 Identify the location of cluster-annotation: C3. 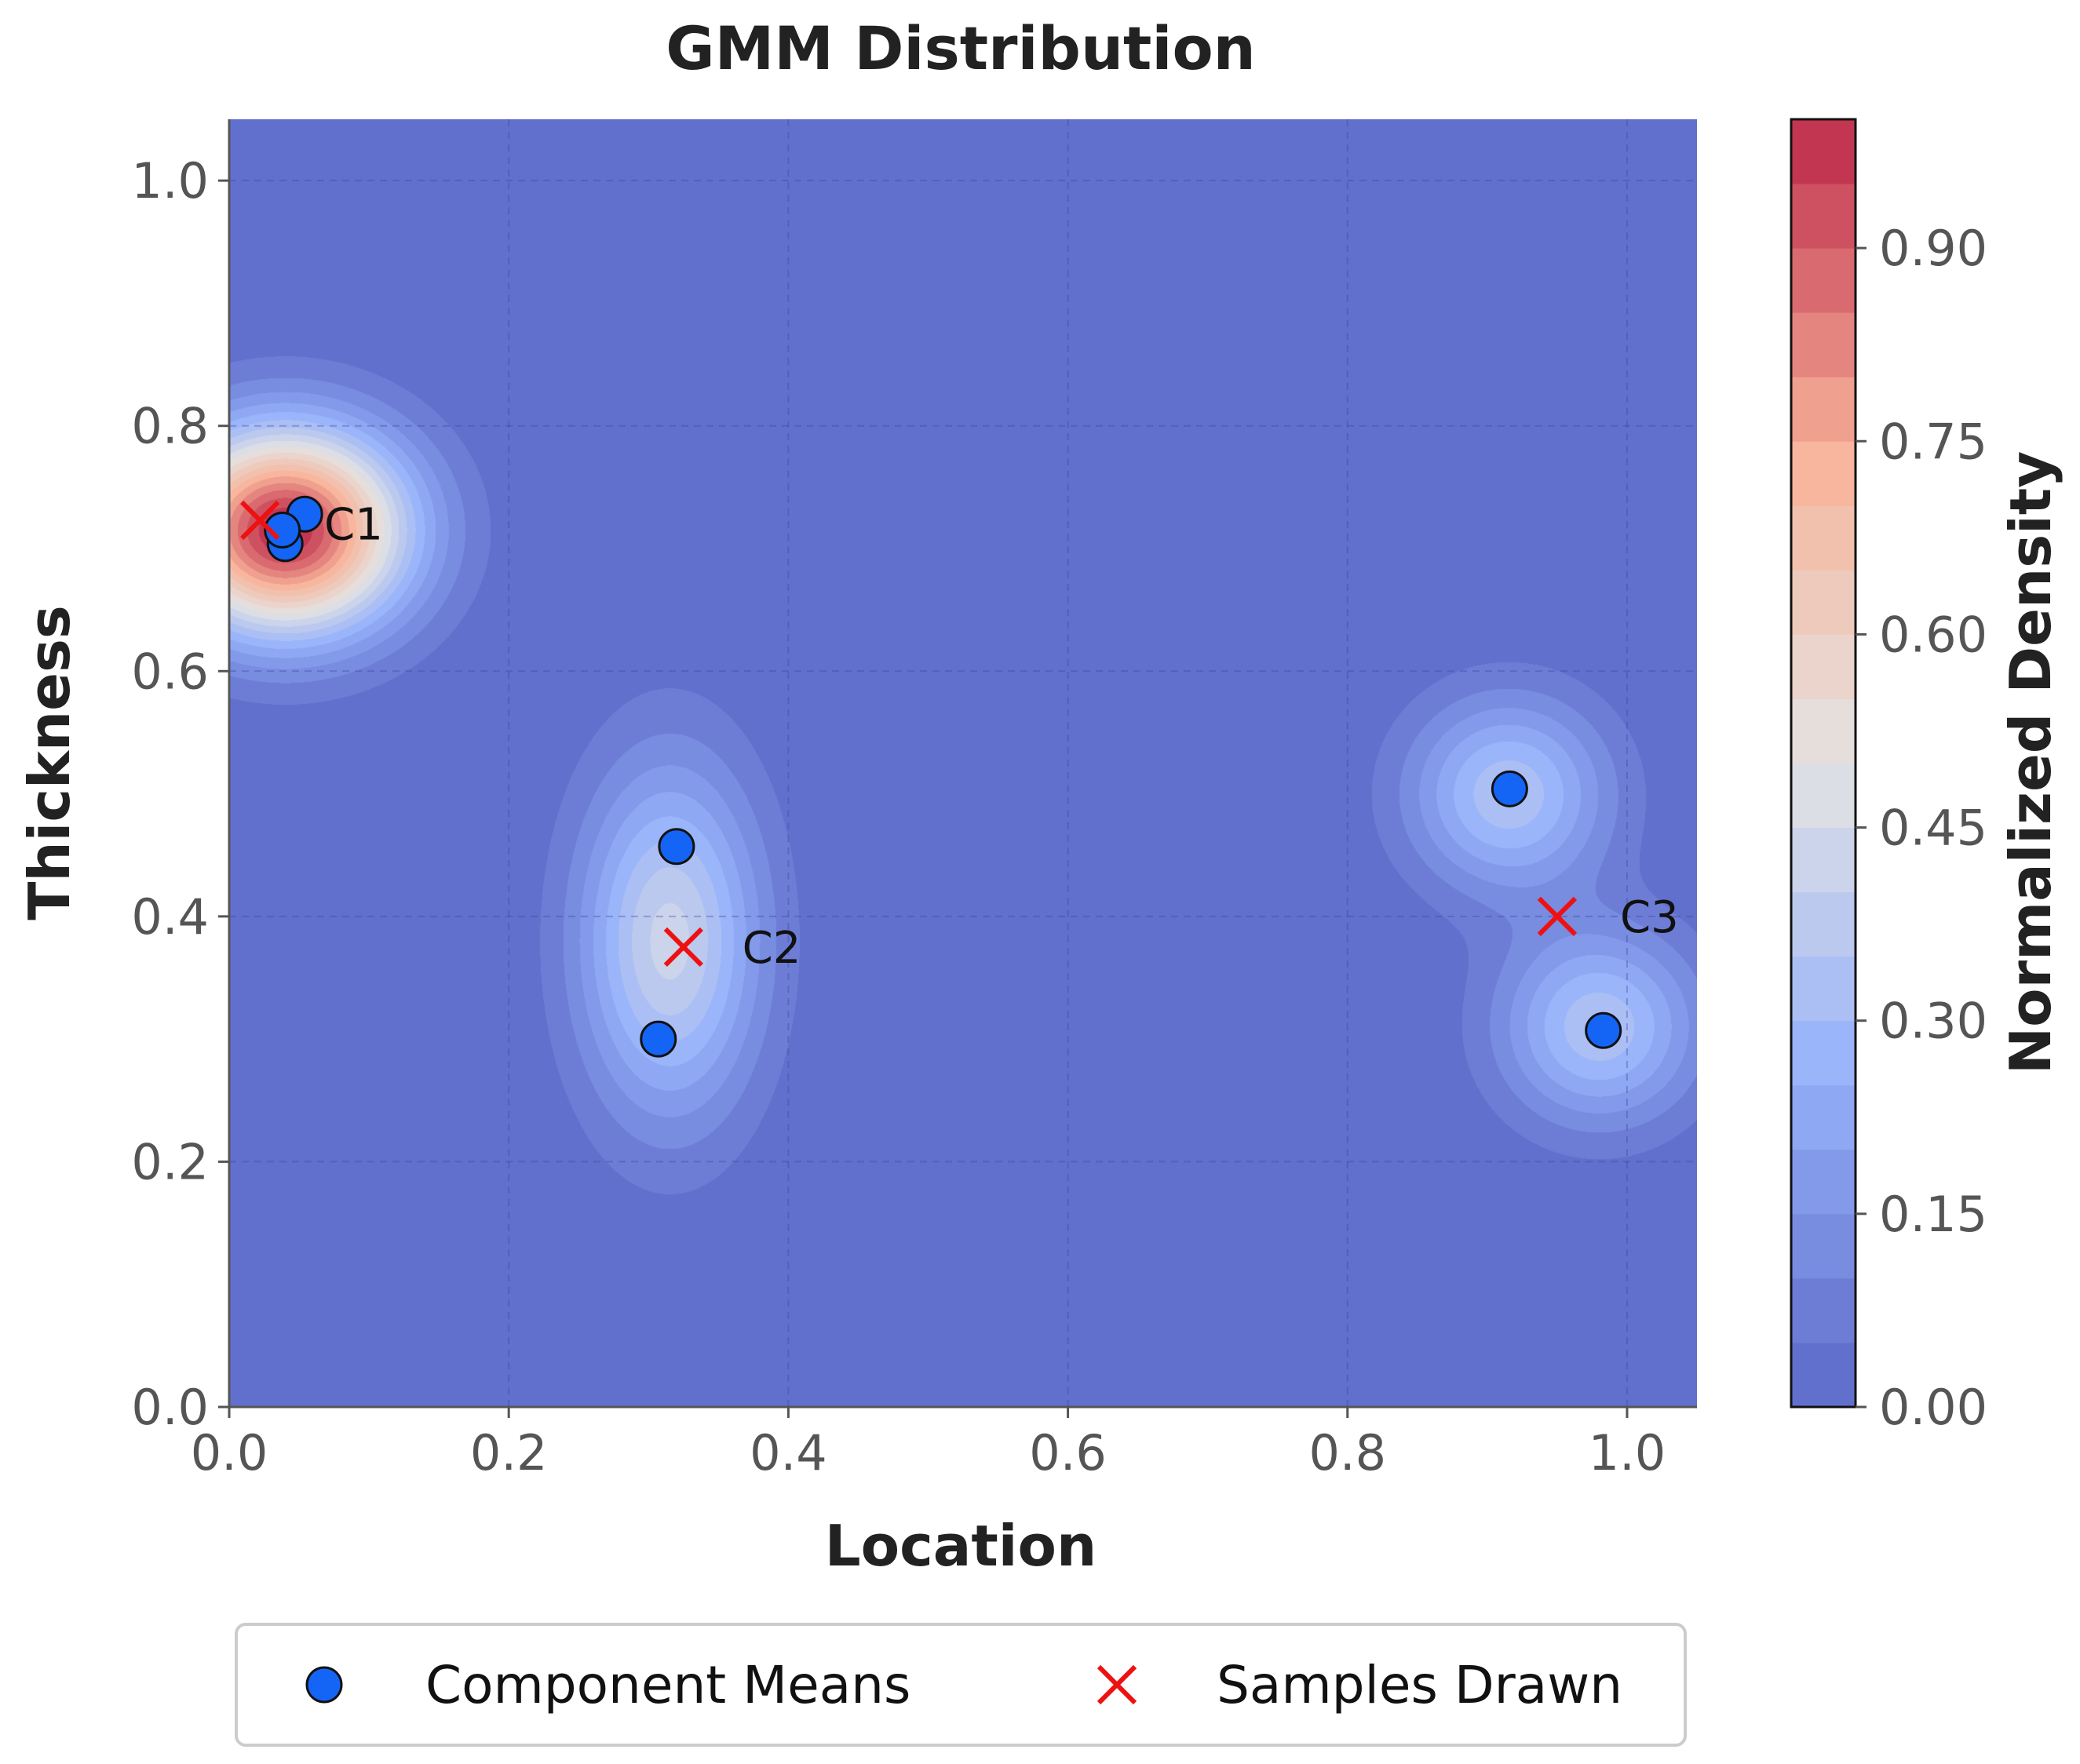
(1650, 917).